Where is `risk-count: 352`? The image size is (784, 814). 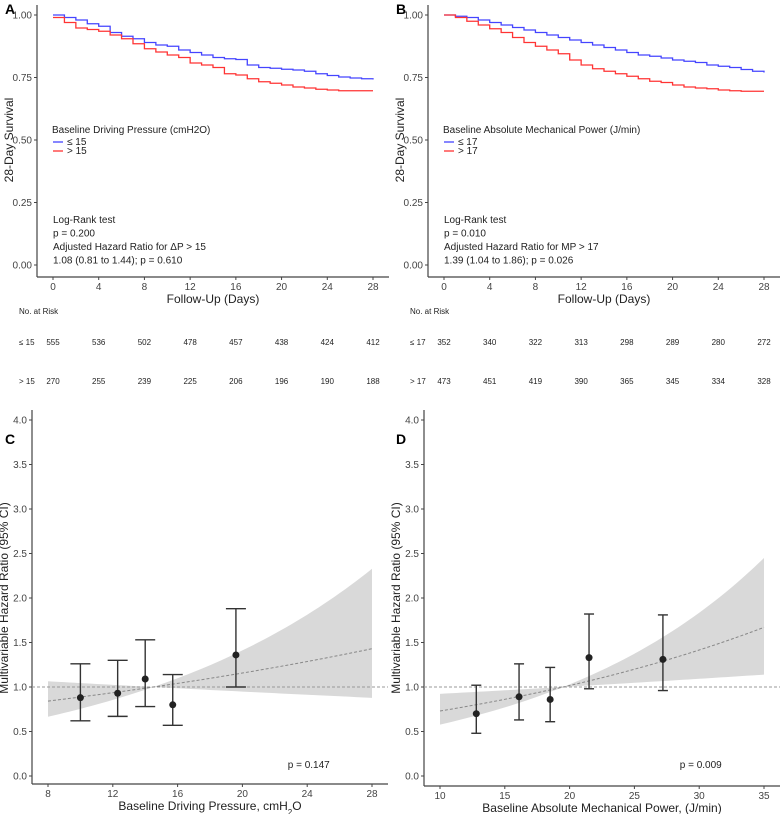
risk-count: 352 is located at coordinates (444, 342).